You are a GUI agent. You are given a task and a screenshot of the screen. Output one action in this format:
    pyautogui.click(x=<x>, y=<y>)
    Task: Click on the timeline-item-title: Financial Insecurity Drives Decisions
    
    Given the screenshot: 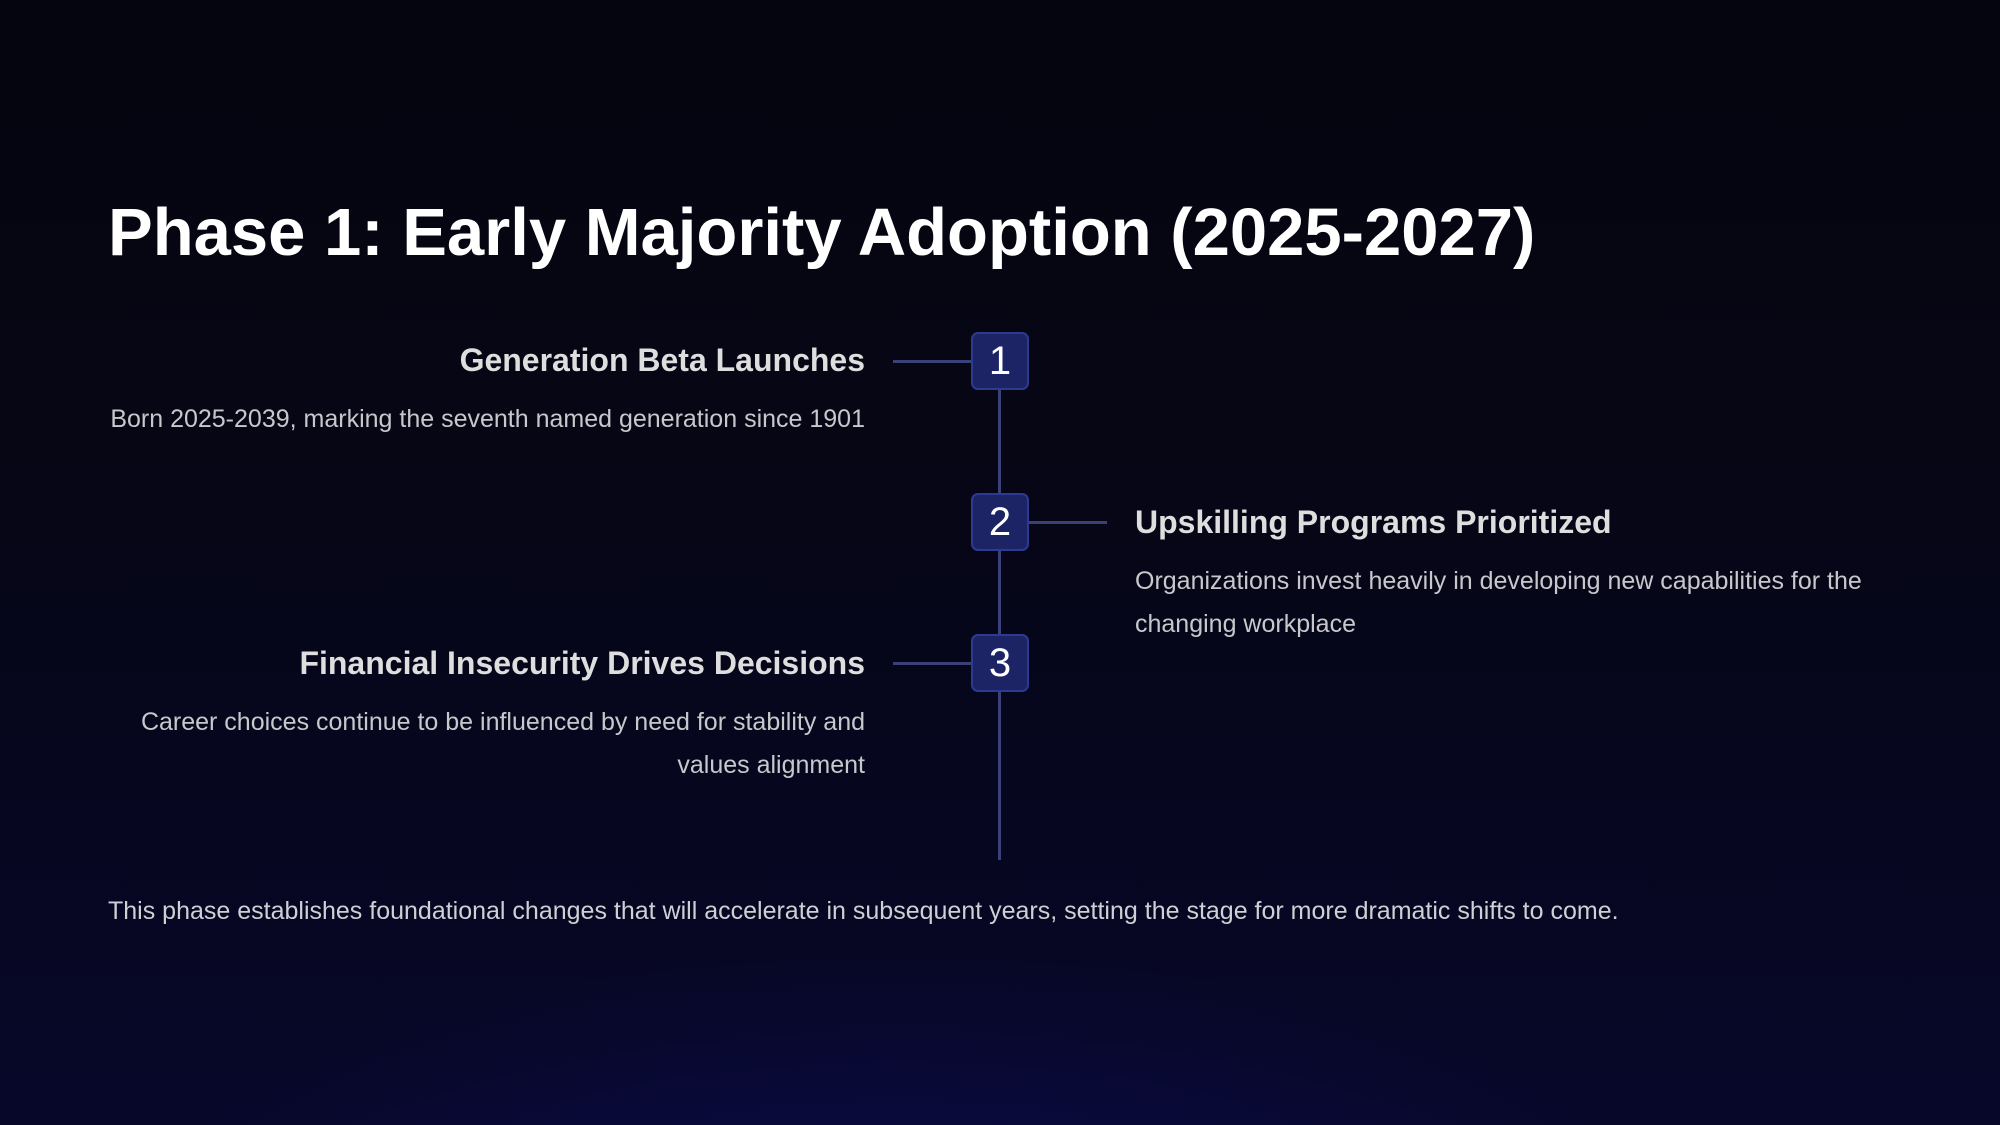 What is the action you would take?
    pyautogui.click(x=582, y=663)
    